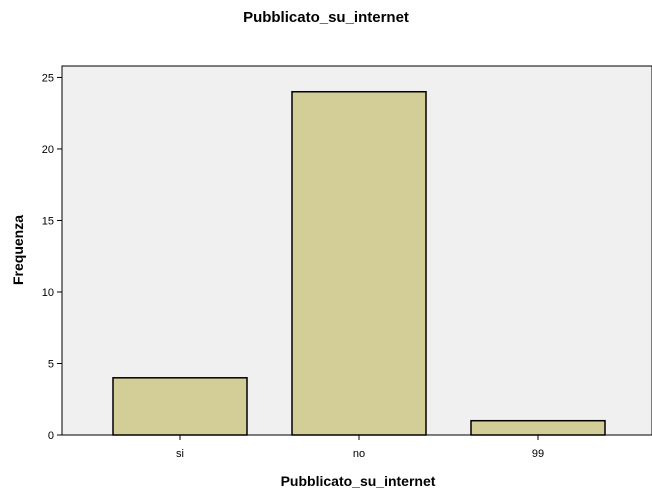 The height and width of the screenshot is (491, 652). What do you see at coordinates (48, 221) in the screenshot?
I see `y-tick-label: 15` at bounding box center [48, 221].